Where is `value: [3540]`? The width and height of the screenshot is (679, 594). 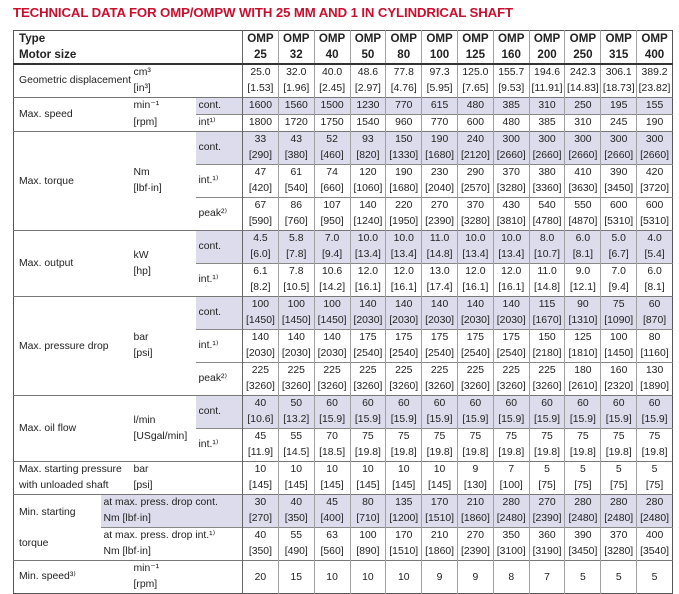
value: [3540] is located at coordinates (654, 551).